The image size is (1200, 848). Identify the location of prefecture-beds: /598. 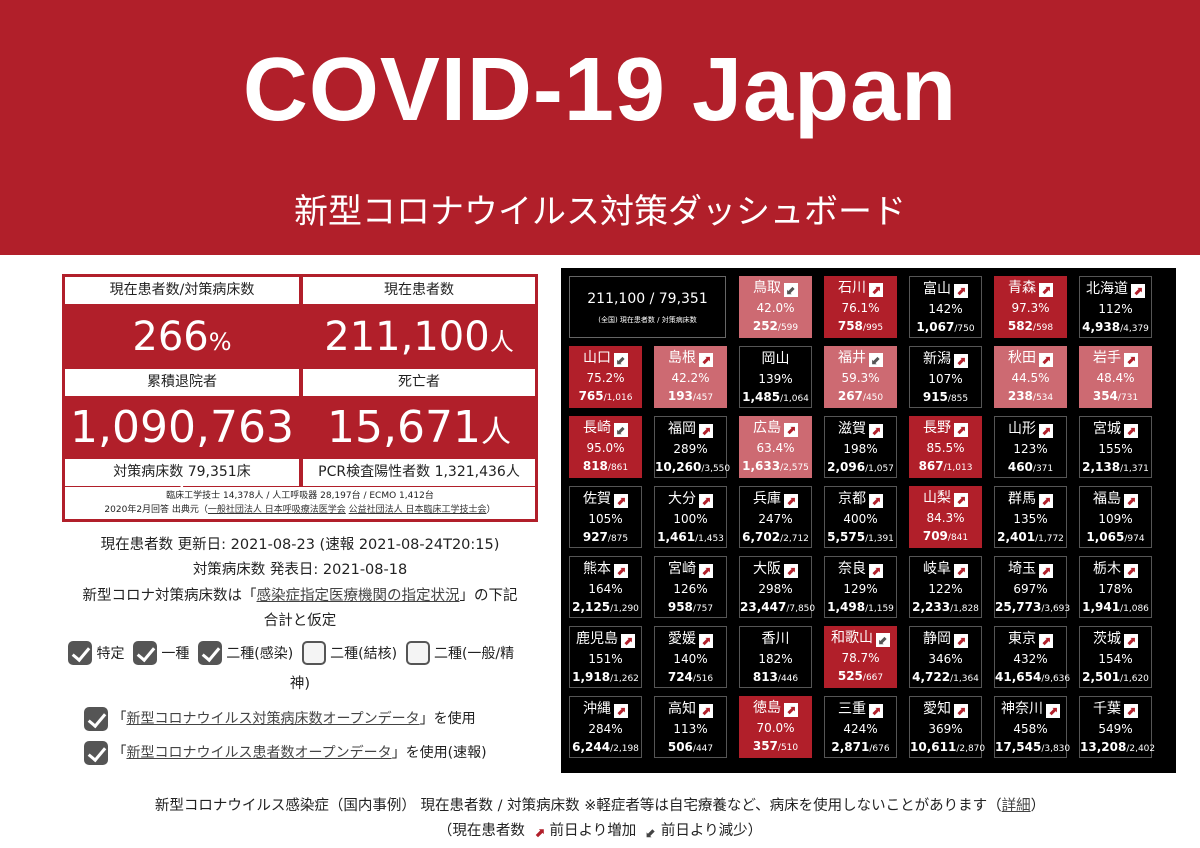
(1043, 328).